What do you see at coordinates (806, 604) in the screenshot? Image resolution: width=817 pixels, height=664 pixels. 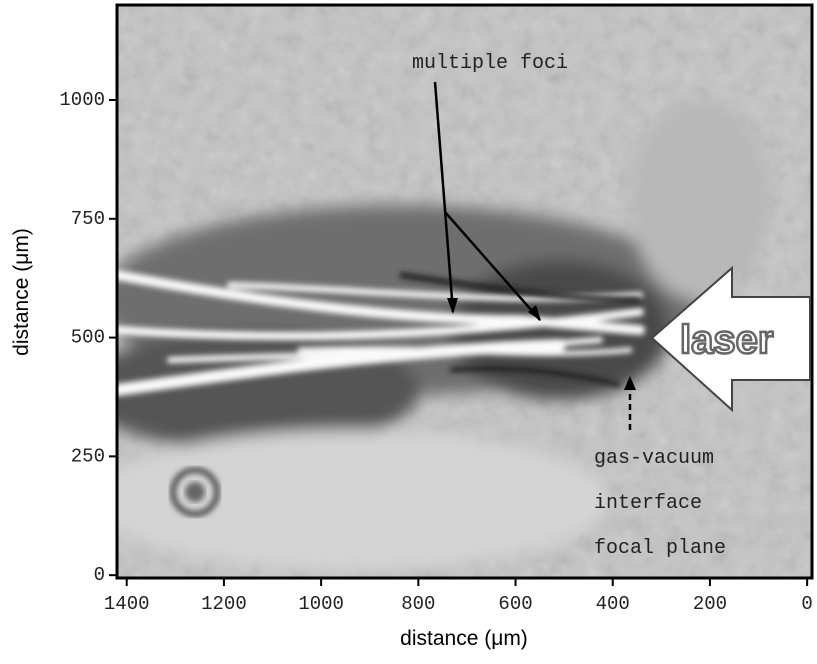 I see `x-tick-label: 0` at bounding box center [806, 604].